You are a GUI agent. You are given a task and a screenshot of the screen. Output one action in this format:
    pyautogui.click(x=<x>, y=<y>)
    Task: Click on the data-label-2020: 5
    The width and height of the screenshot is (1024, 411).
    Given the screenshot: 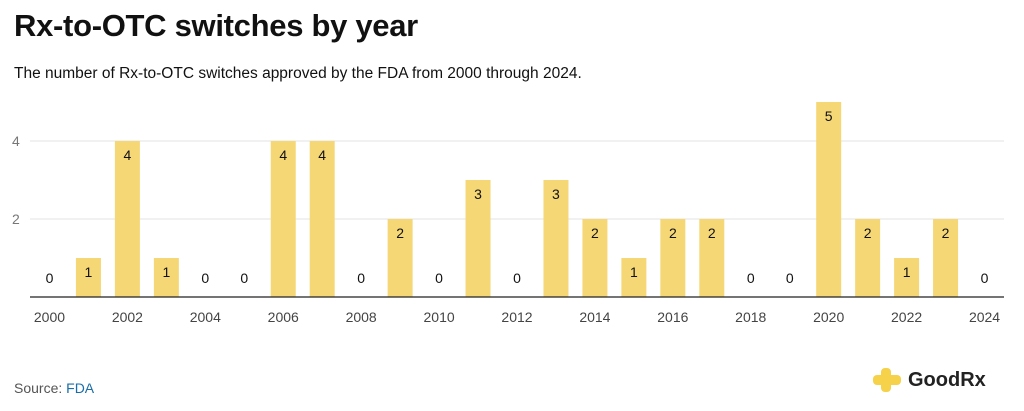 What is the action you would take?
    pyautogui.click(x=829, y=116)
    